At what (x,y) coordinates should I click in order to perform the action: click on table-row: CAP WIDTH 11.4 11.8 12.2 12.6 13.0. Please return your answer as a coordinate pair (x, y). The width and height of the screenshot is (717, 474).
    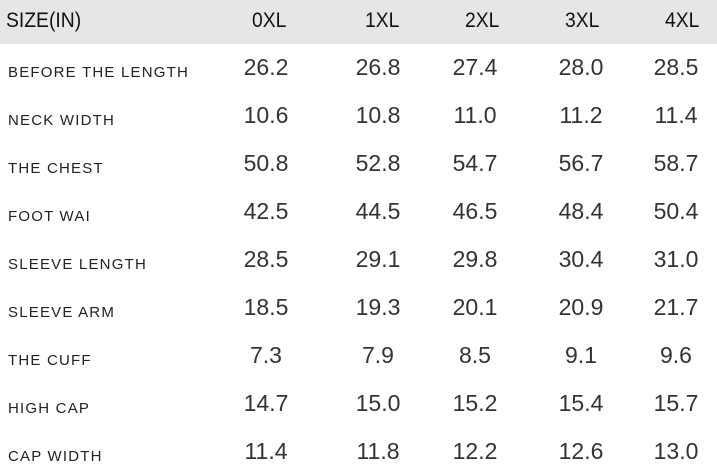
    Looking at the image, I should click on (358, 454).